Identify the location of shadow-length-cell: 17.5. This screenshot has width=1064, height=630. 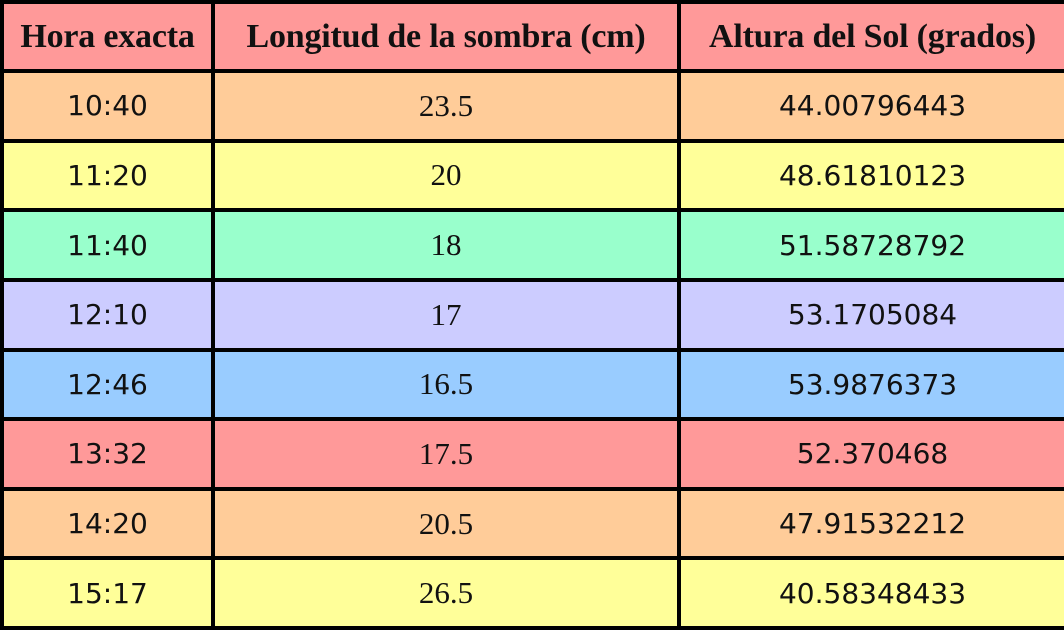
(446, 454).